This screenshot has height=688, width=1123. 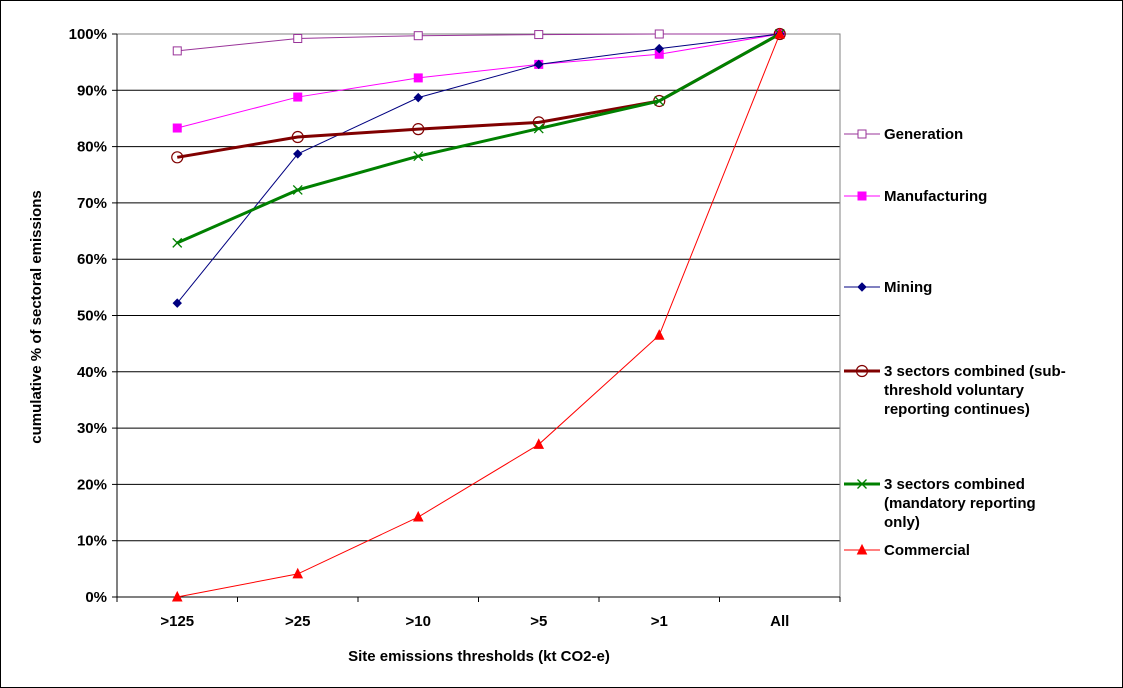 I want to click on legend-label: Generation, so click(x=923, y=134).